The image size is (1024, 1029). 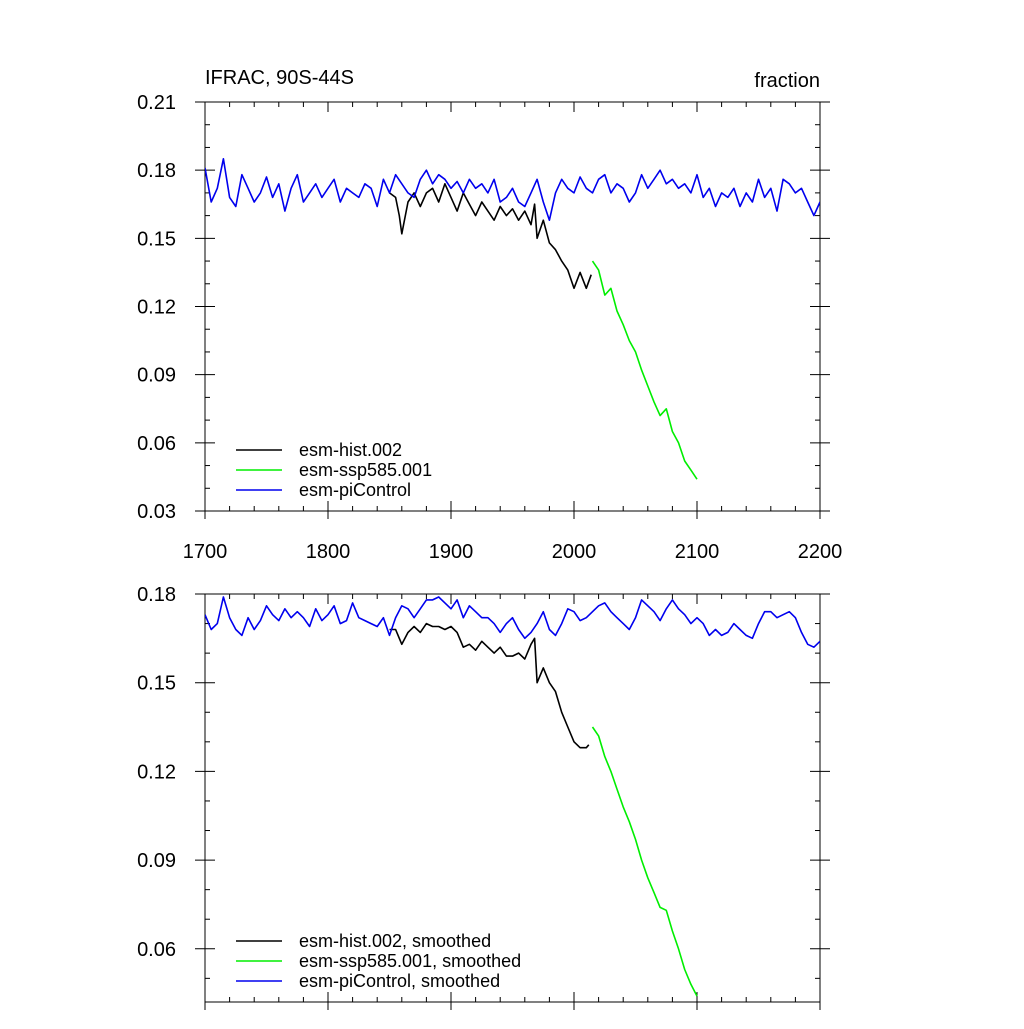 What do you see at coordinates (395, 941) in the screenshot?
I see `legend-label-0: esm-hist.002, smoothed` at bounding box center [395, 941].